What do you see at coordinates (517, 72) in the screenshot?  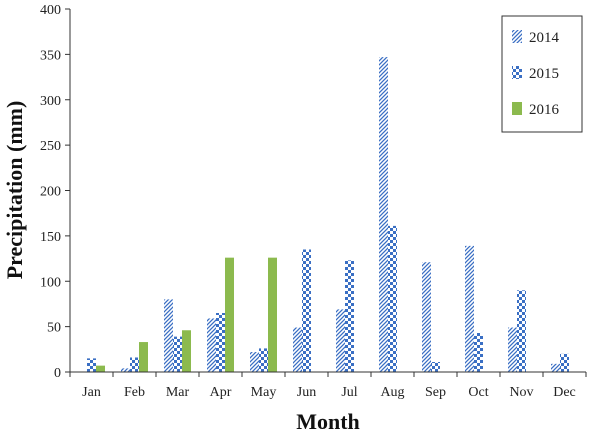 I see `legend-swatch-2015` at bounding box center [517, 72].